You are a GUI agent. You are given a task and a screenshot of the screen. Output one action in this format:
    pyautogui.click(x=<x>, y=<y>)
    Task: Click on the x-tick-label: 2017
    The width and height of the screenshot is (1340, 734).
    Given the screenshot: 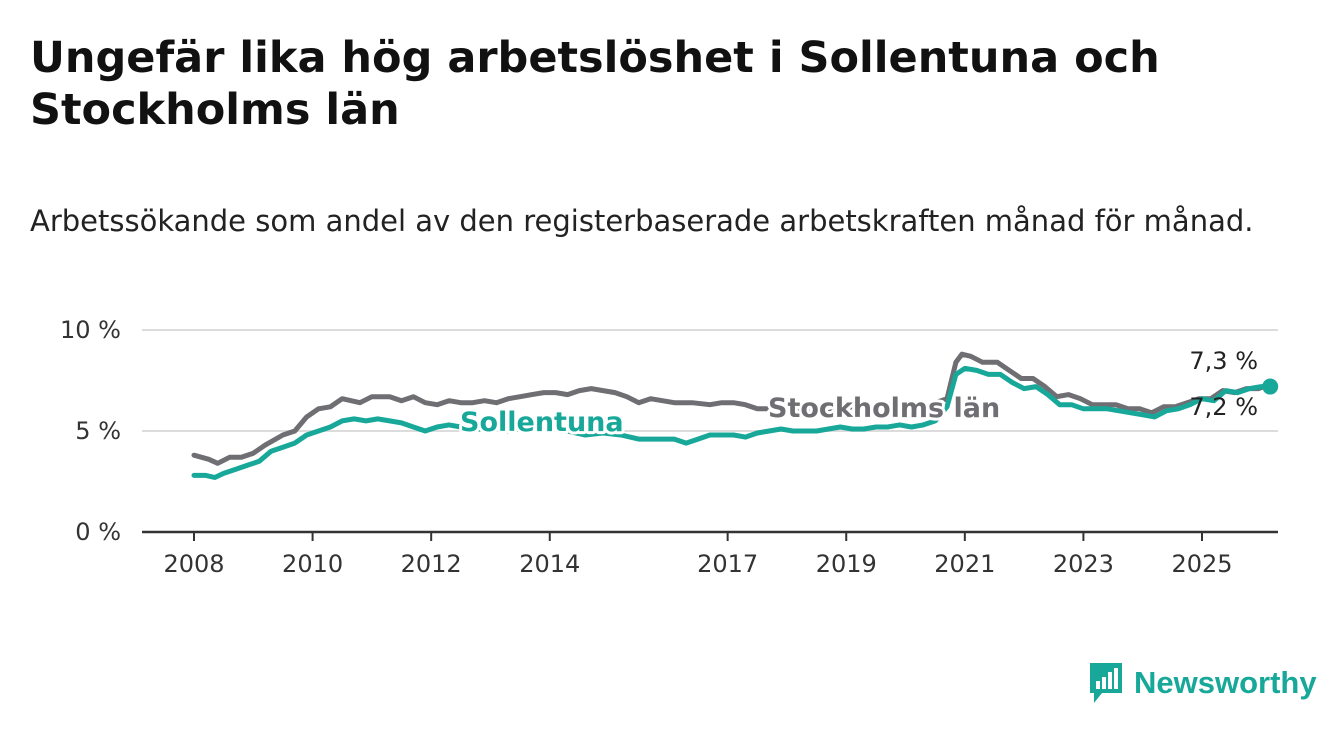 What is the action you would take?
    pyautogui.click(x=727, y=564)
    